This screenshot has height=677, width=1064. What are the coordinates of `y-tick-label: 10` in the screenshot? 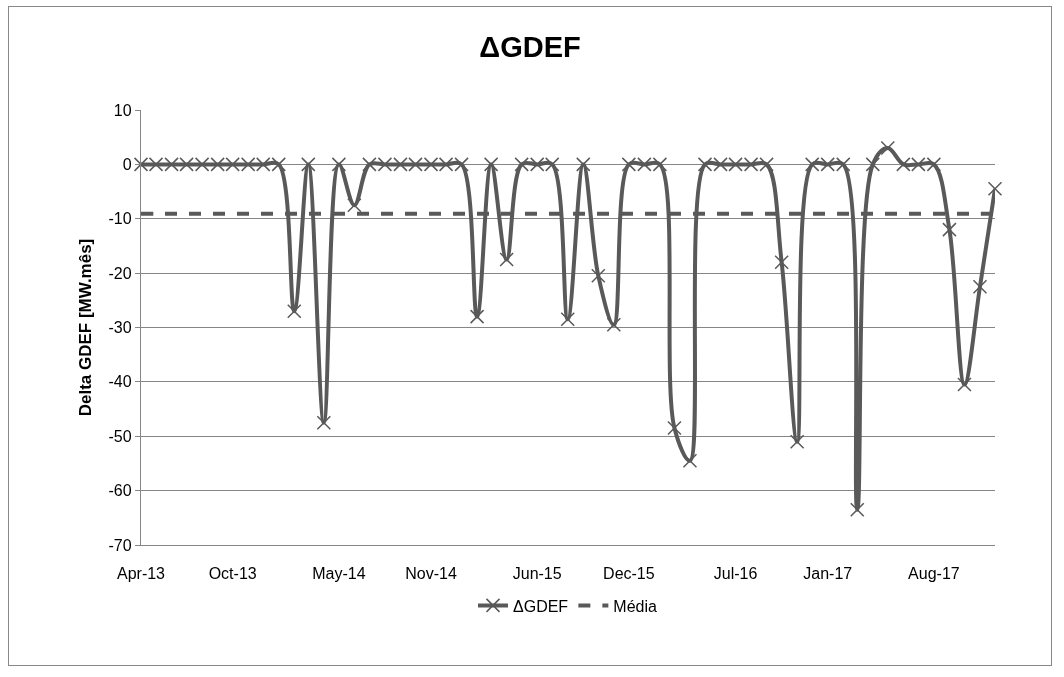 It's located at (122, 110).